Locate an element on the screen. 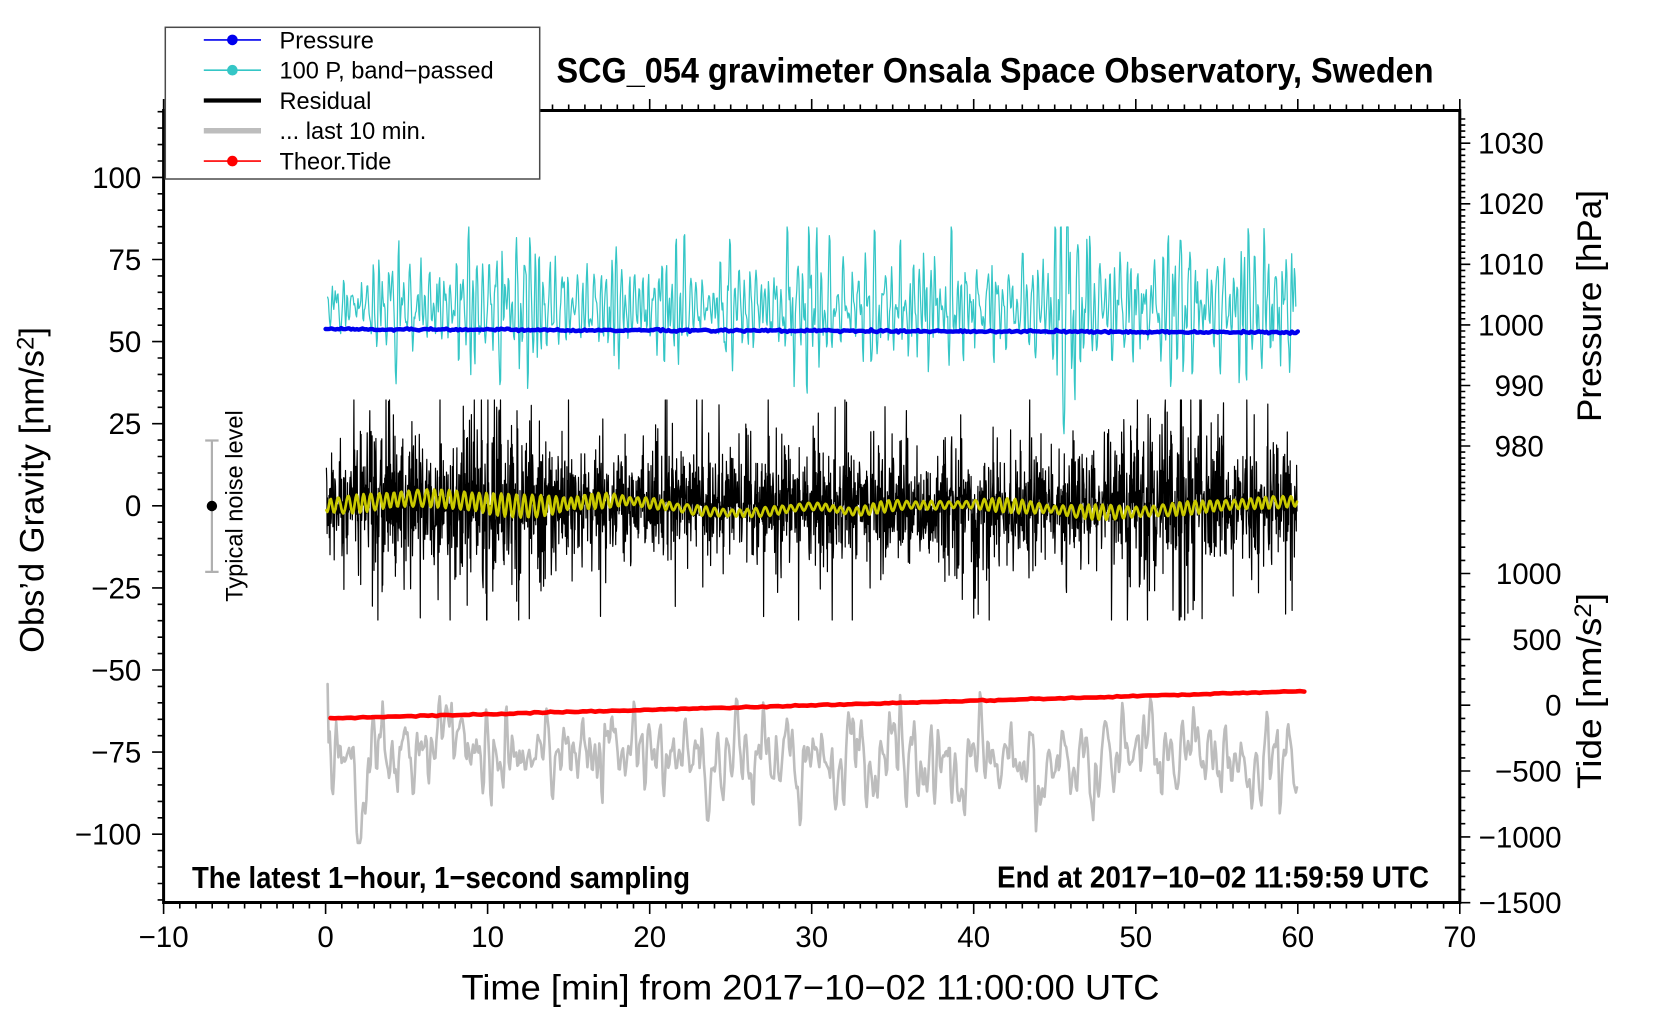 This screenshot has height=1020, width=1660. svg-text: 10 is located at coordinates (487, 937).